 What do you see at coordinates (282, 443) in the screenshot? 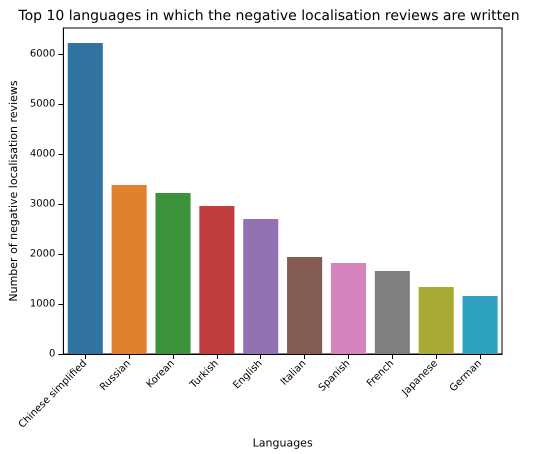
I see `x-axis-title: Languages` at bounding box center [282, 443].